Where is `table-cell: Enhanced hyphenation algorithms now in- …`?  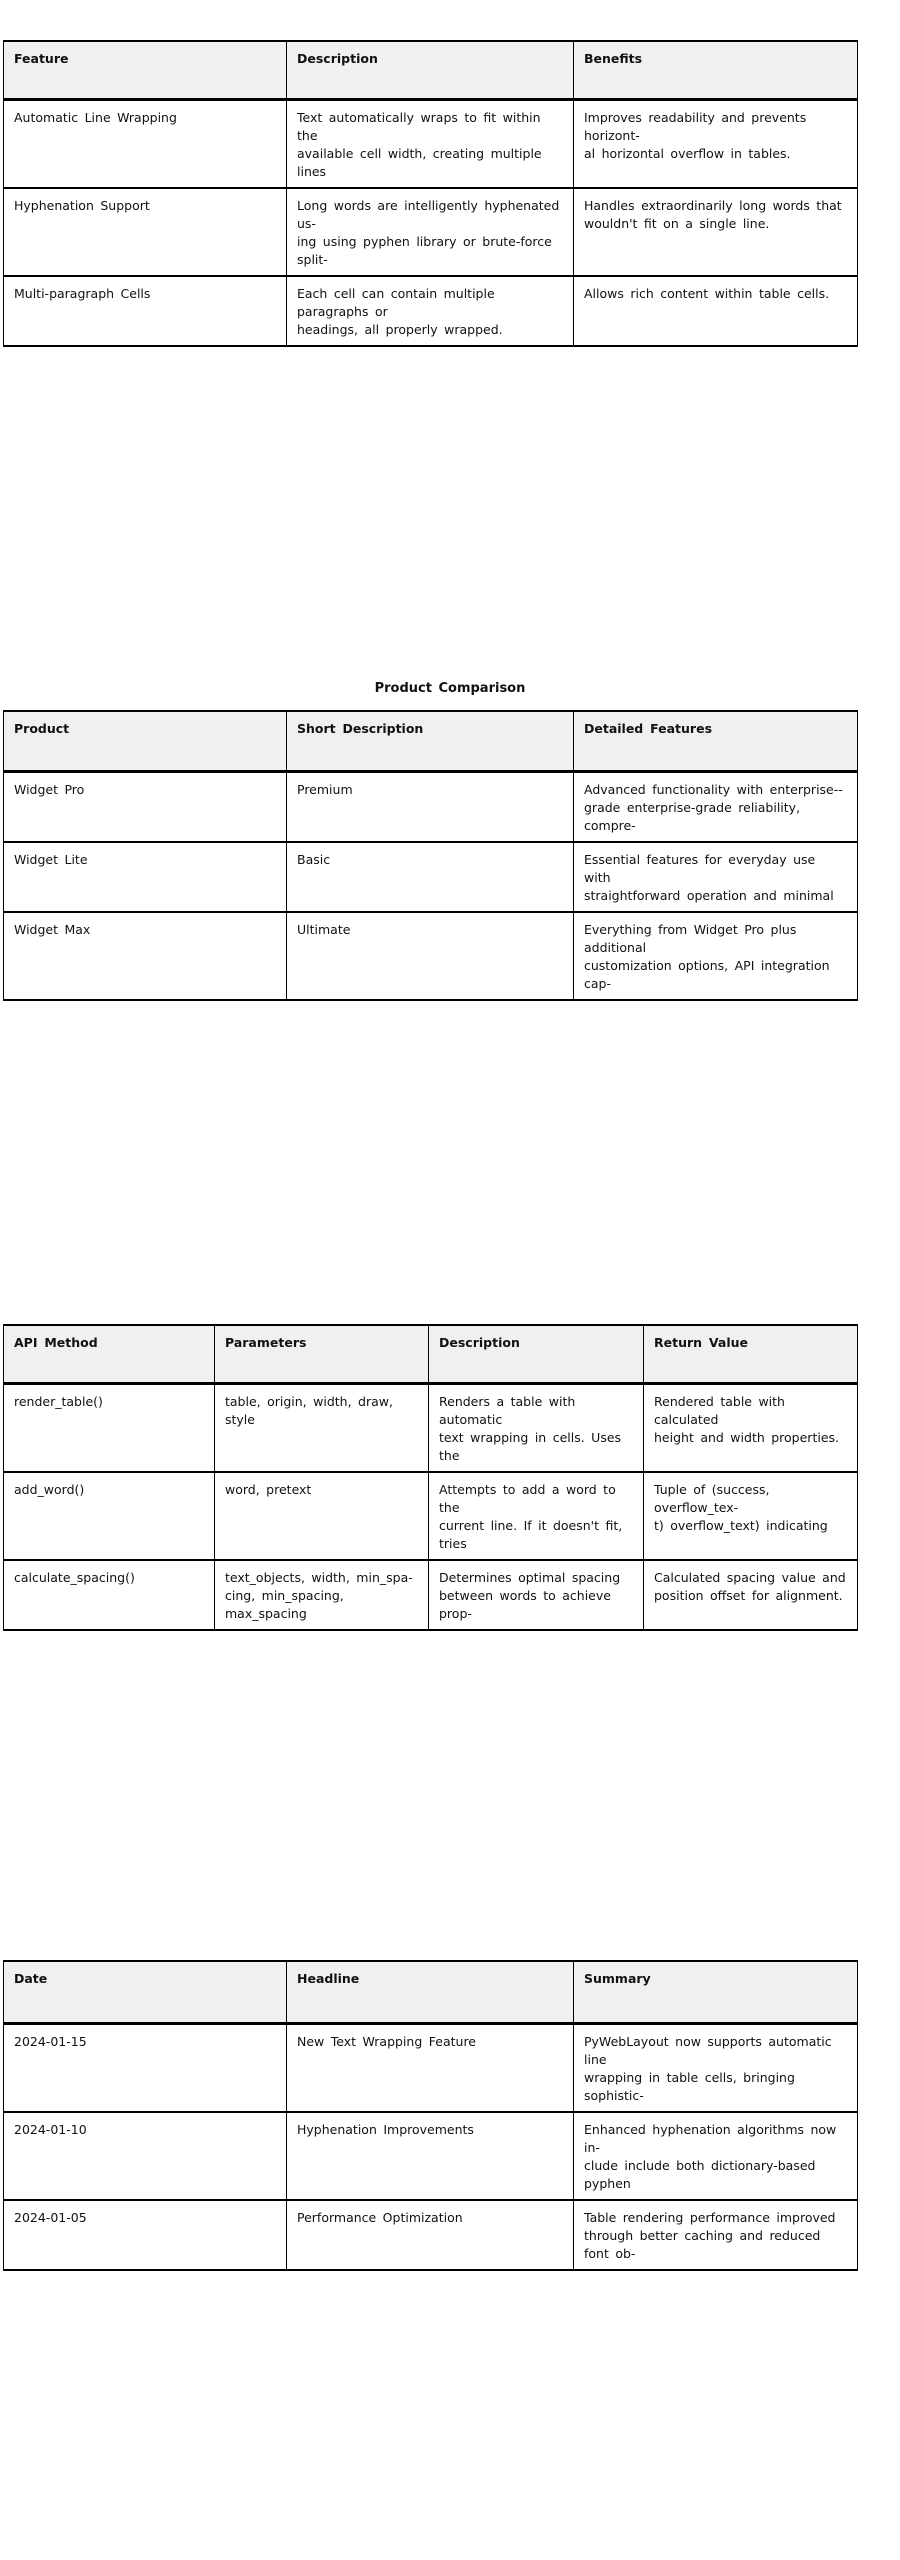 table-cell: Enhanced hyphenation algorithms now in- … is located at coordinates (715, 2155).